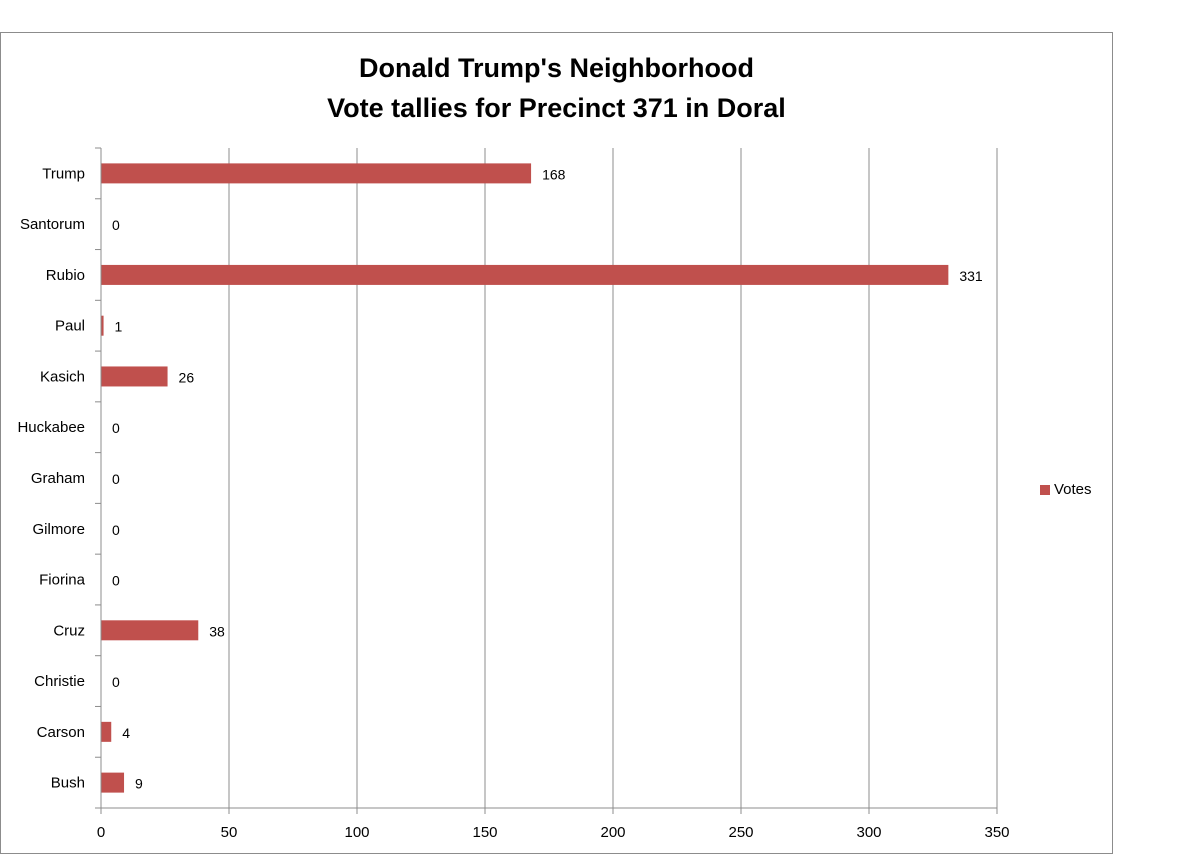 The height and width of the screenshot is (858, 1200). I want to click on legend-swatch, so click(1045, 489).